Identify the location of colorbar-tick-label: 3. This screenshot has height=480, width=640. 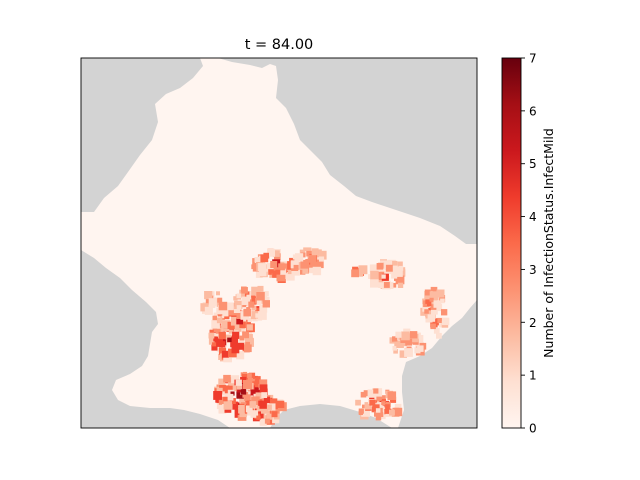
(533, 270).